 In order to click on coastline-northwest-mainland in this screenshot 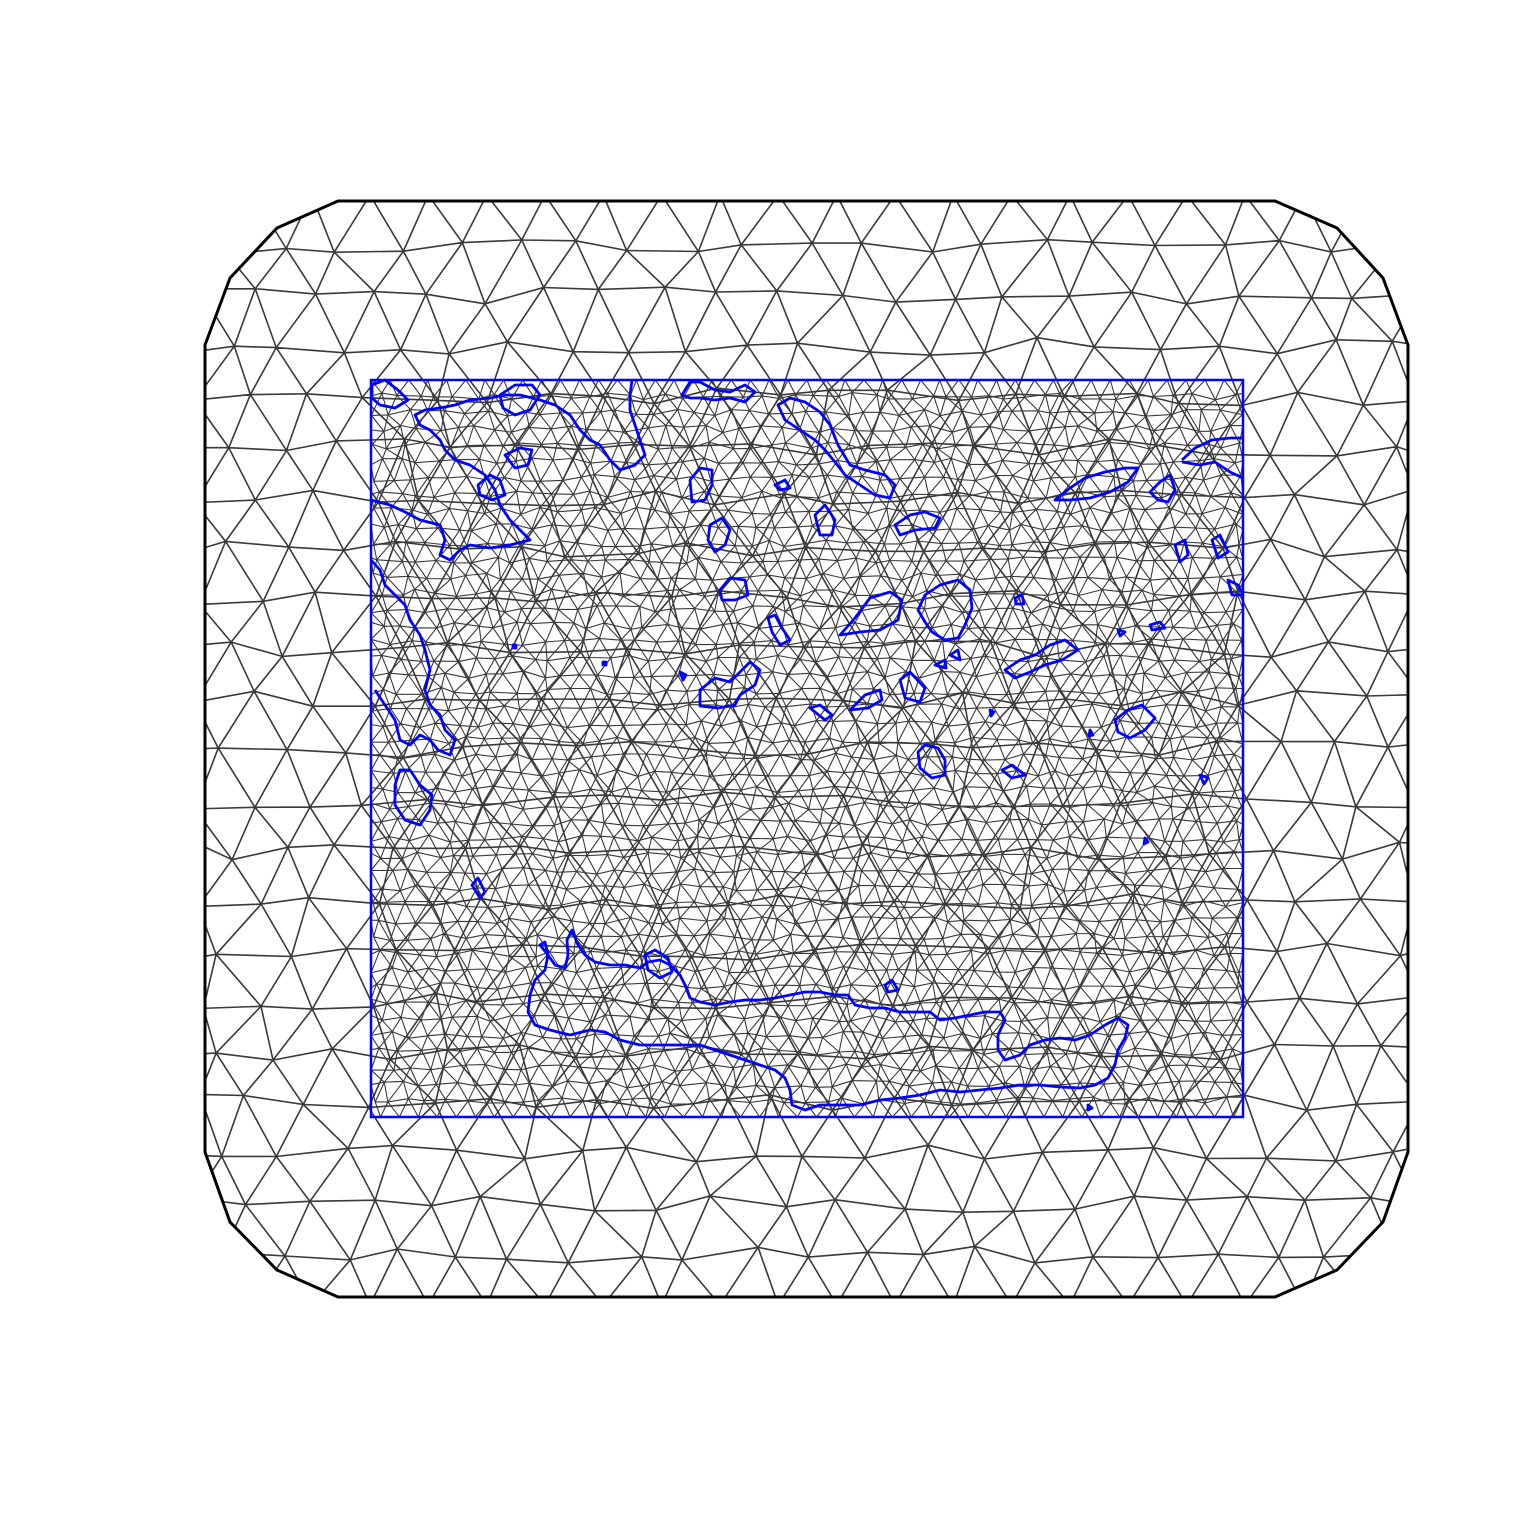, I will do `click(508, 470)`.